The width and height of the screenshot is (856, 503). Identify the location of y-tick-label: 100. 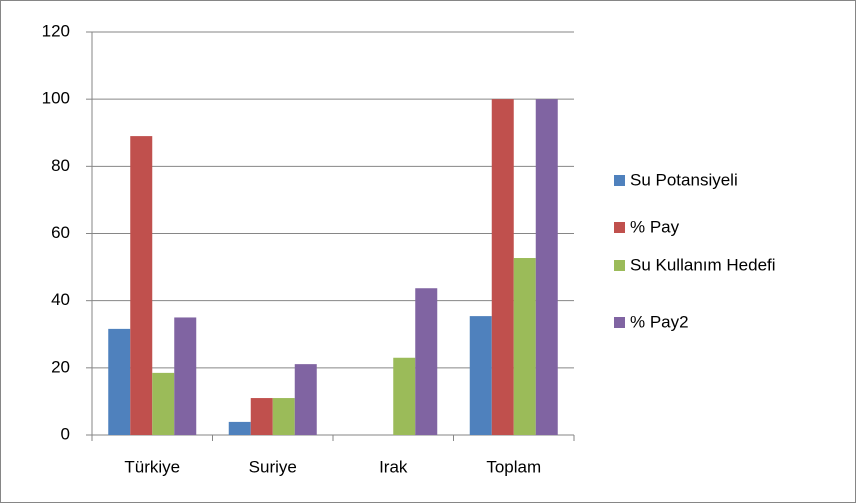
(56, 98).